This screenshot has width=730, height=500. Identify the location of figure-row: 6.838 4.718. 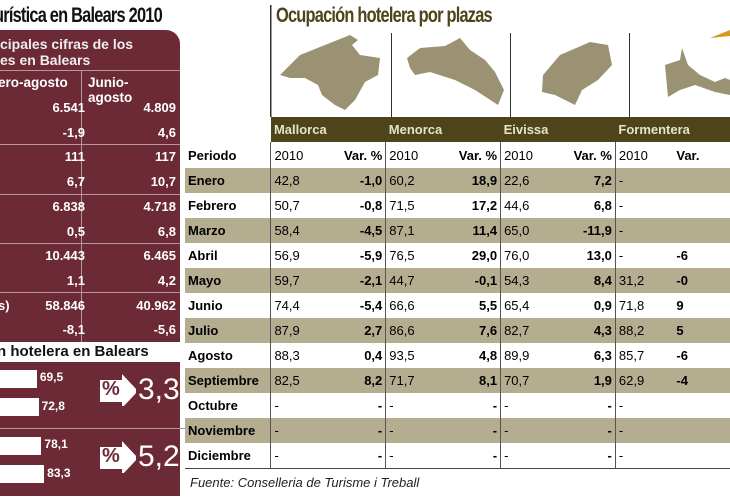
(90, 206).